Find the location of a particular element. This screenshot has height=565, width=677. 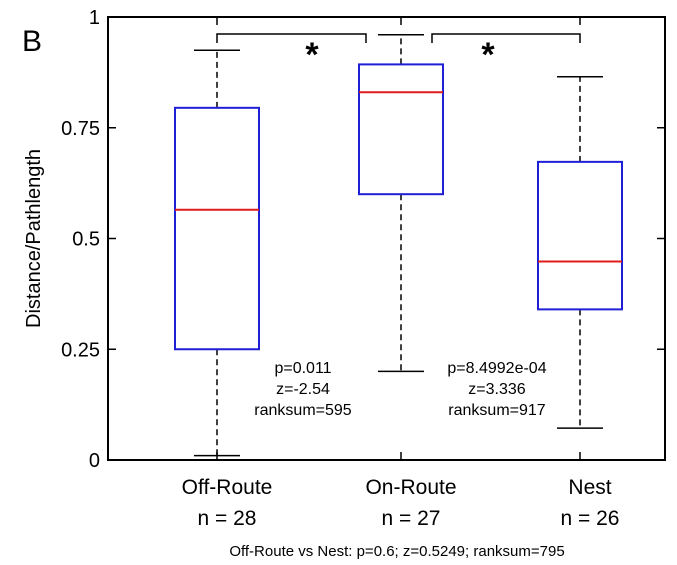

sample-size-label: n = 27 is located at coordinates (411, 518).